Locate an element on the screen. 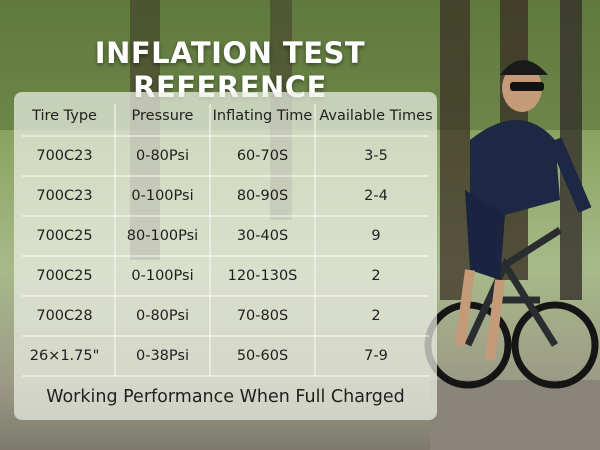 The height and width of the screenshot is (450, 600). table-cell: 60-70S is located at coordinates (262, 156).